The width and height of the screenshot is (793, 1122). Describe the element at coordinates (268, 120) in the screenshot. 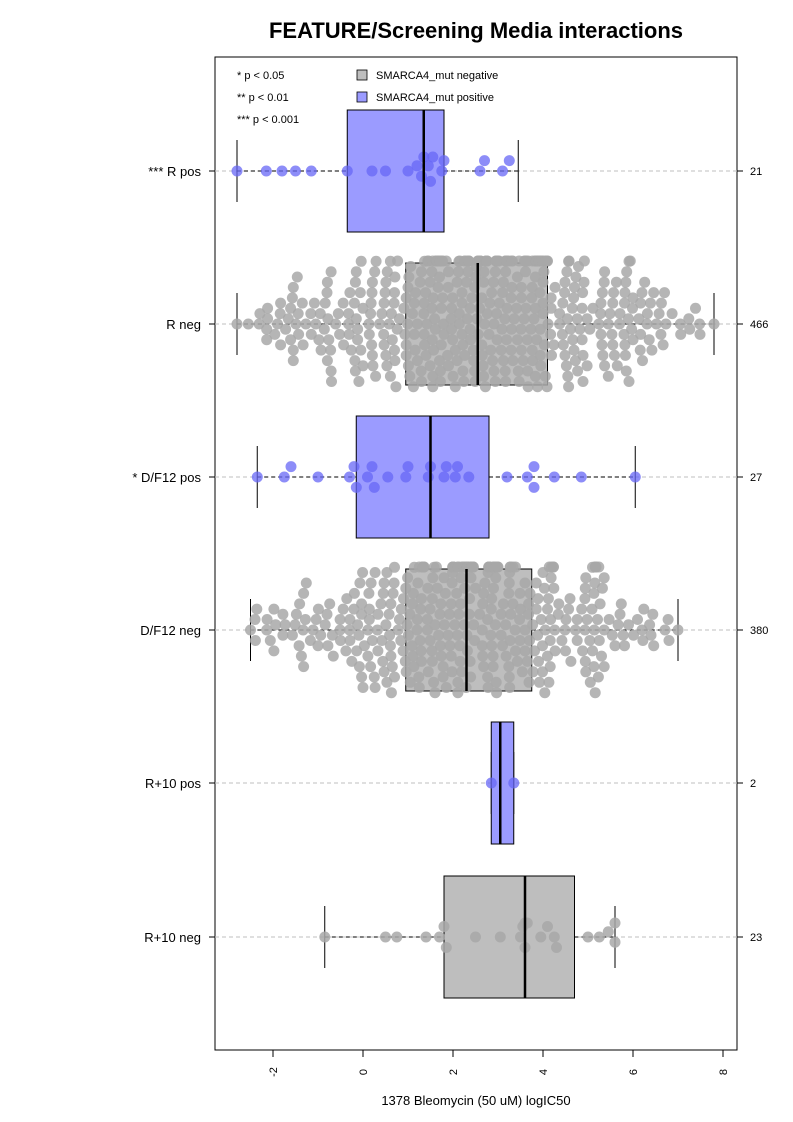

I see `sig-legend-3: *** p < 0.001` at that location.